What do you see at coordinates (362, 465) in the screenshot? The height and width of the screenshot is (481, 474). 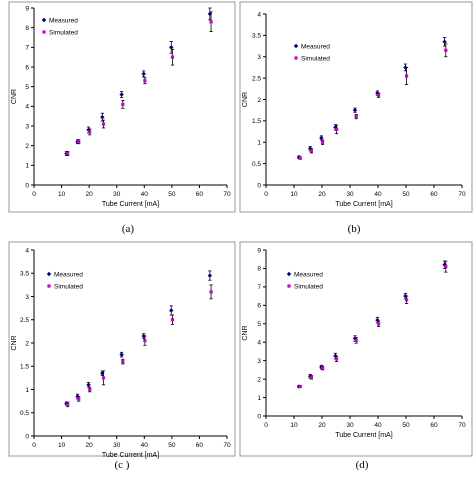 I see `panel-caption: (d)` at bounding box center [362, 465].